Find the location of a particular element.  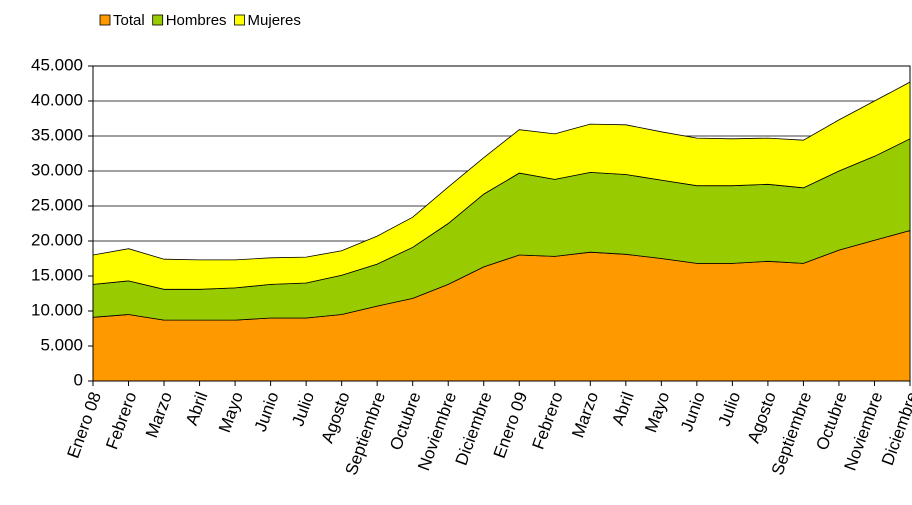

y-tick-label: 25.000 is located at coordinates (57, 204).